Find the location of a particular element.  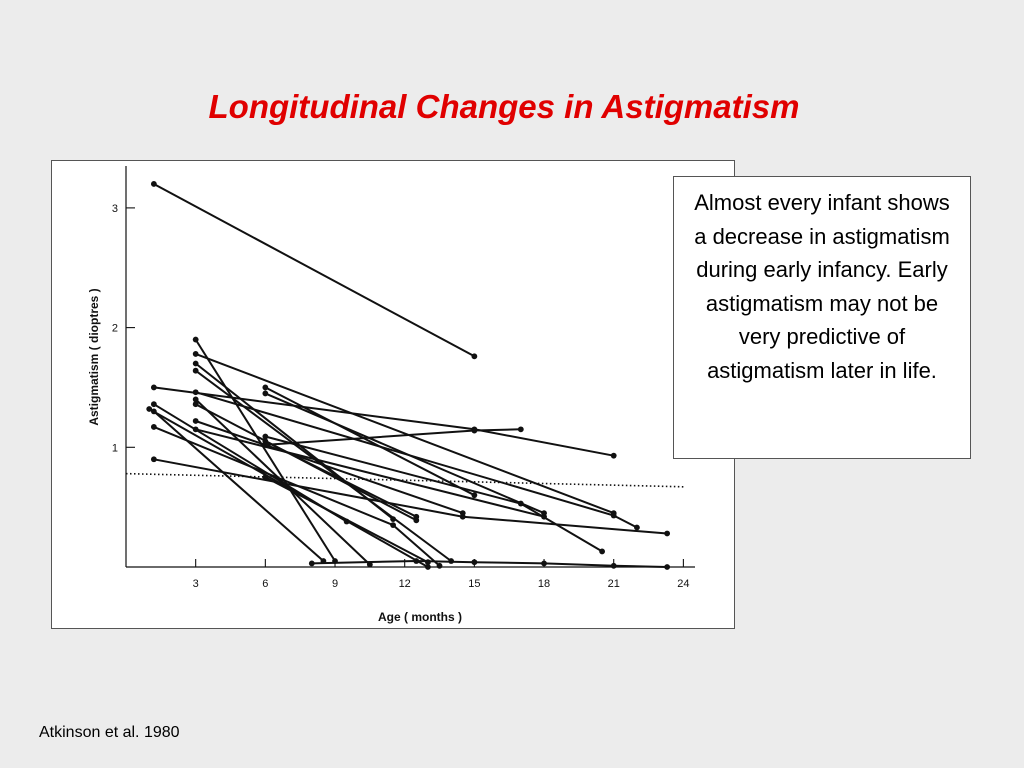

y-tick-label: 2 is located at coordinates (115, 329).